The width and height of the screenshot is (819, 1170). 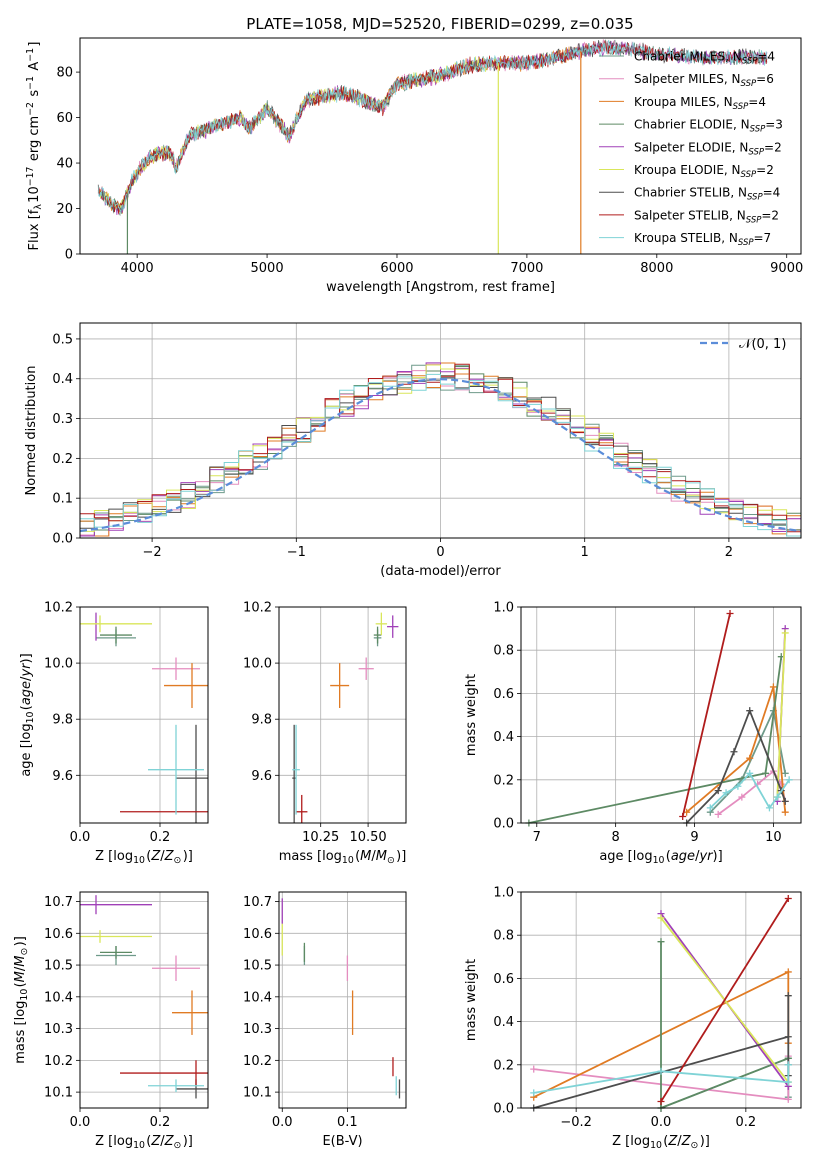 I want to click on y-tick-label: 0.6, so click(x=503, y=979).